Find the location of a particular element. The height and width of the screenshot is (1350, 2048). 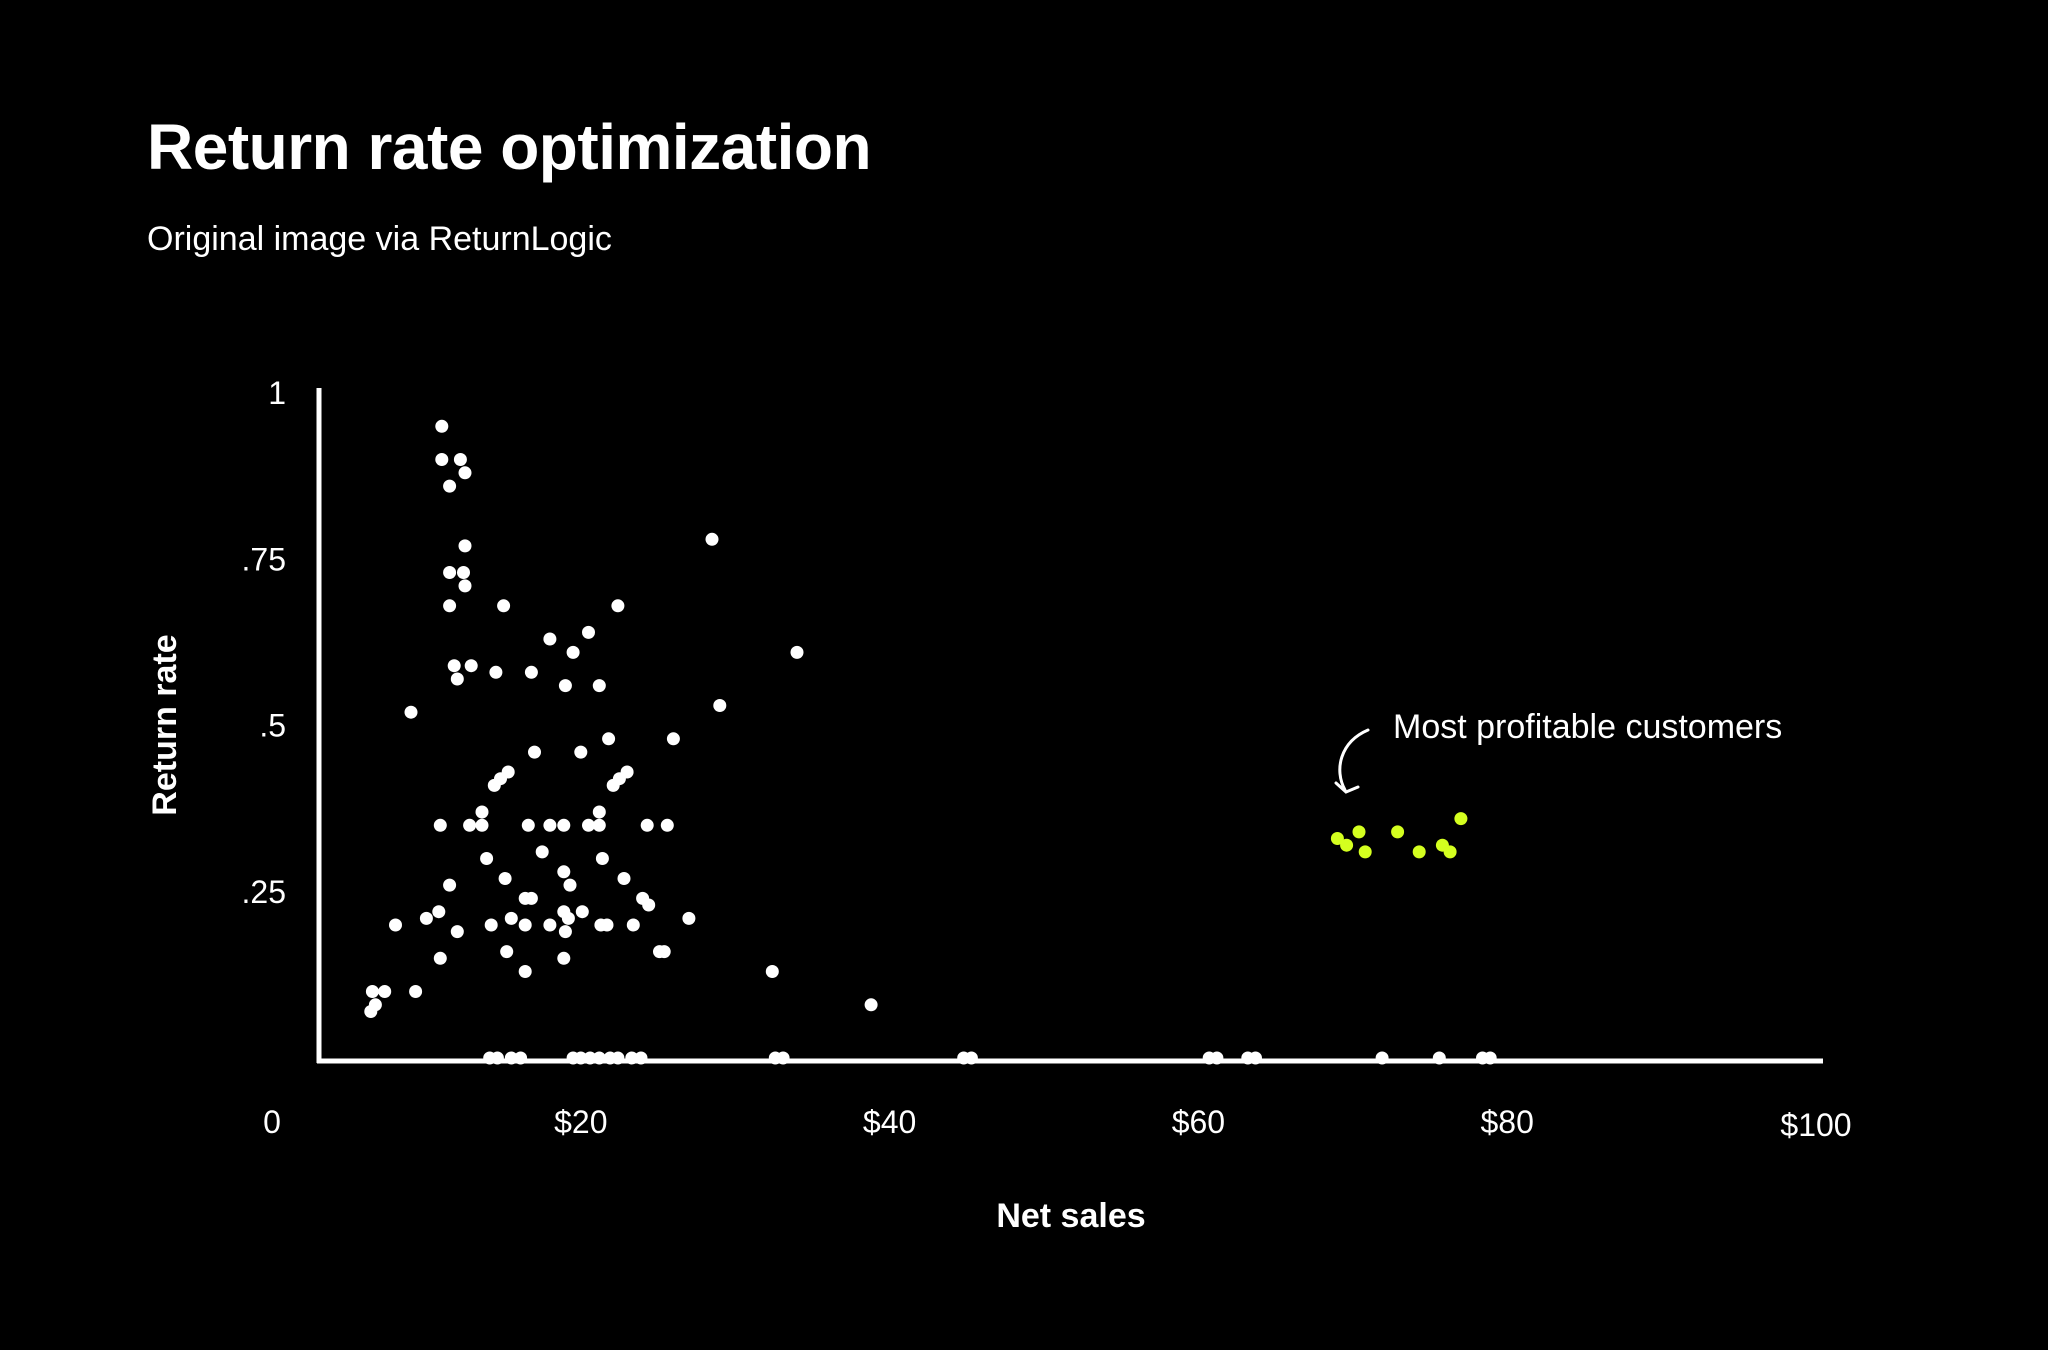

x-axis-title: Net sales is located at coordinates (1070, 1216).